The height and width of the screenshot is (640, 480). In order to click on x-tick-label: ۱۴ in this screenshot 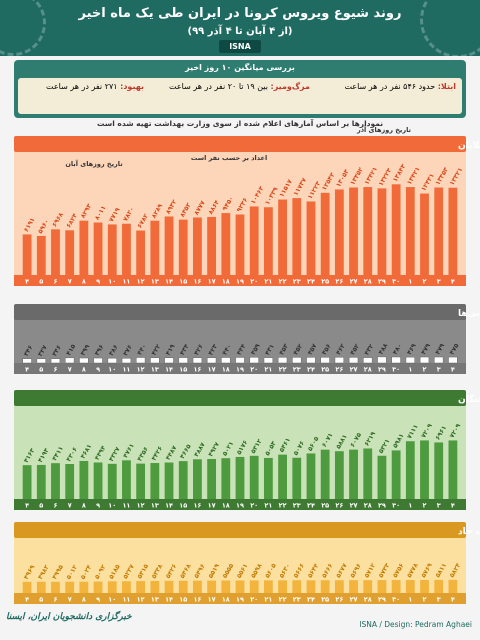, I will do `click(169, 506)`.